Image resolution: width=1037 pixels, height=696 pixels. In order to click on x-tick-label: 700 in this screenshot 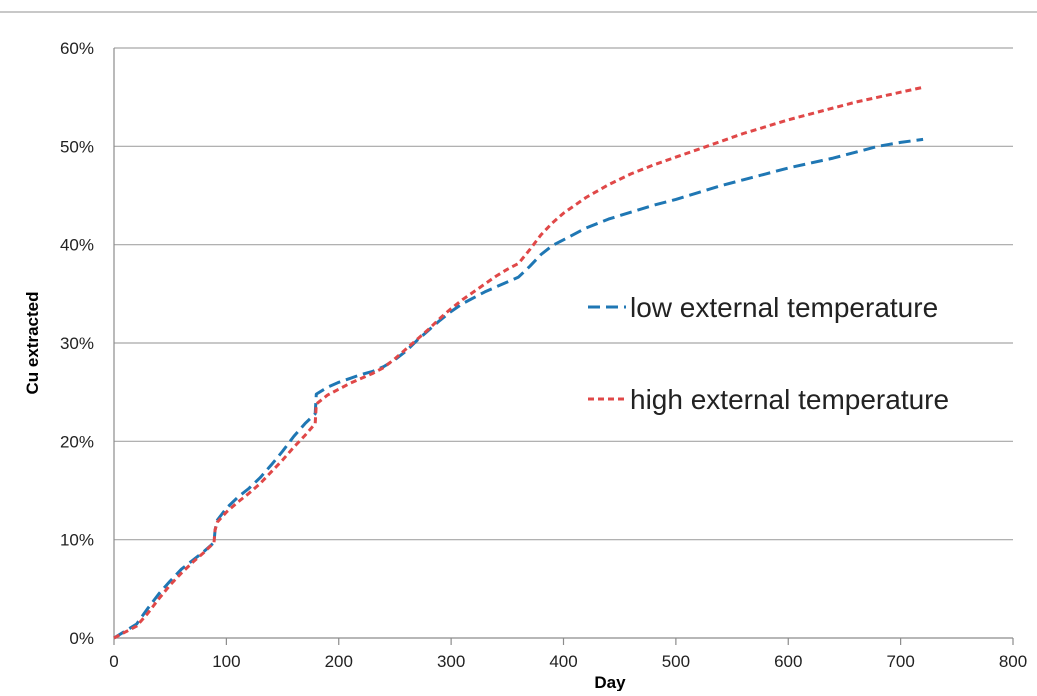, I will do `click(900, 661)`.